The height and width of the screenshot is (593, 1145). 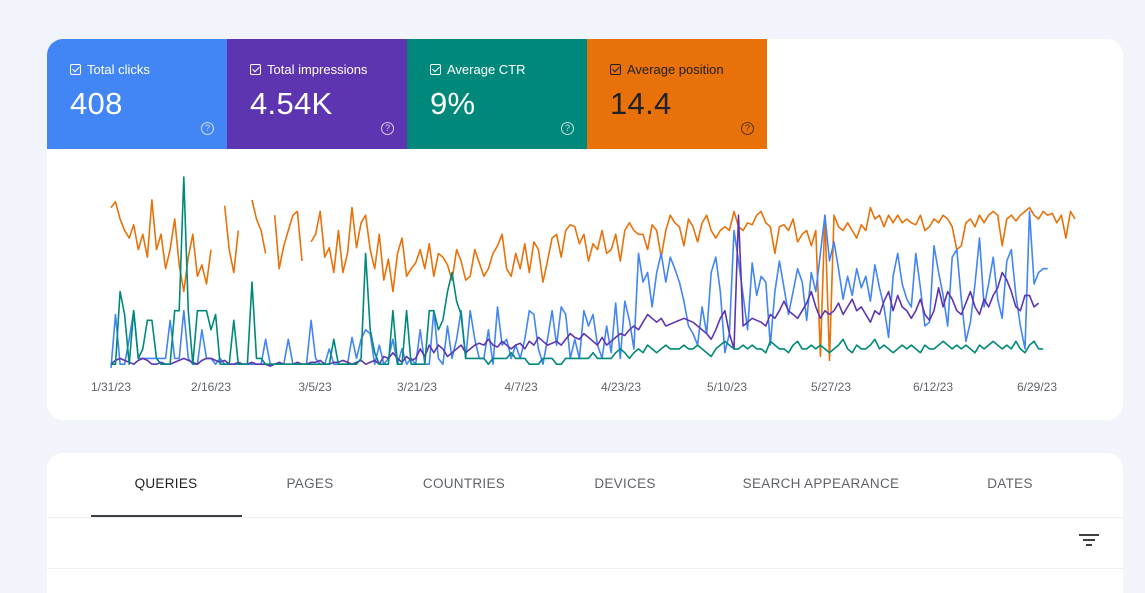 I want to click on tab-countries: COUNTRIES, so click(x=464, y=483).